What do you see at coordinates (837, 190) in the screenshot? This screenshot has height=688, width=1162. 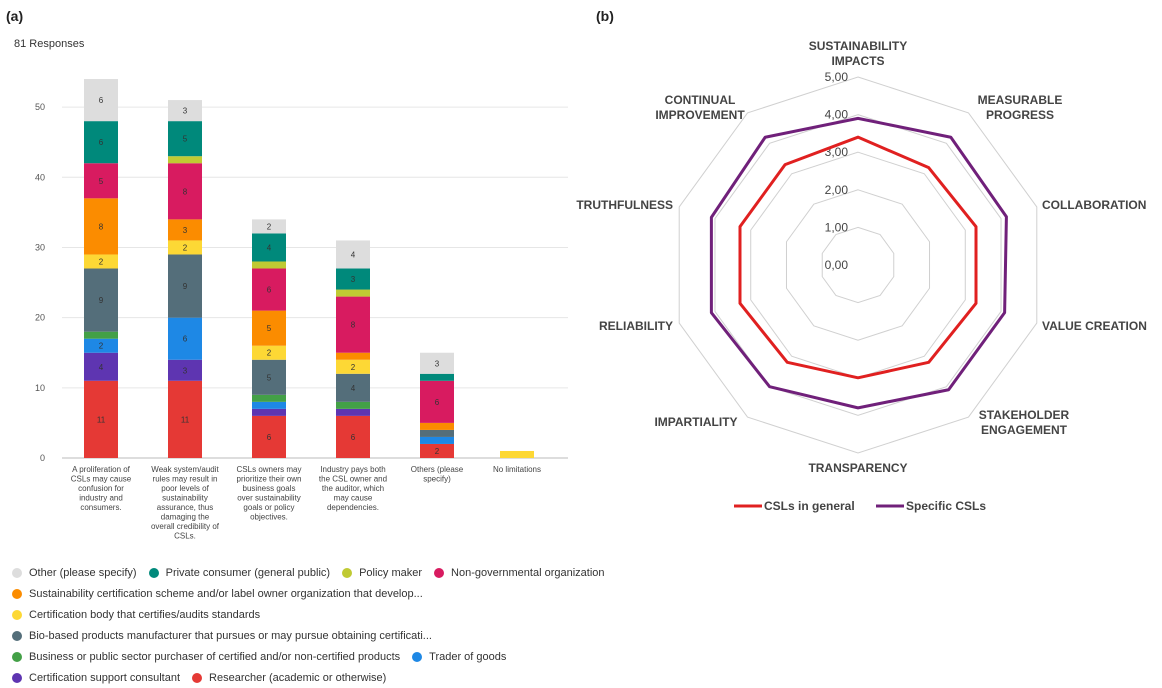 I see `radar-tick-label: 2,00` at bounding box center [837, 190].